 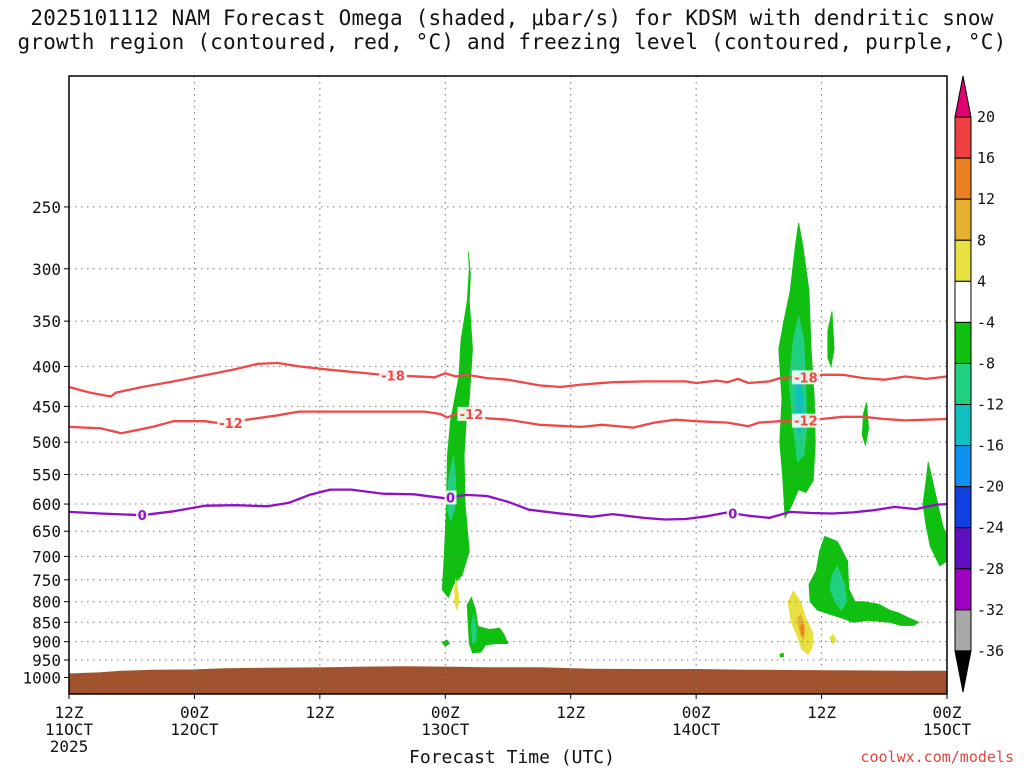 I want to click on x-tick-label: 11OCT, so click(x=69, y=729).